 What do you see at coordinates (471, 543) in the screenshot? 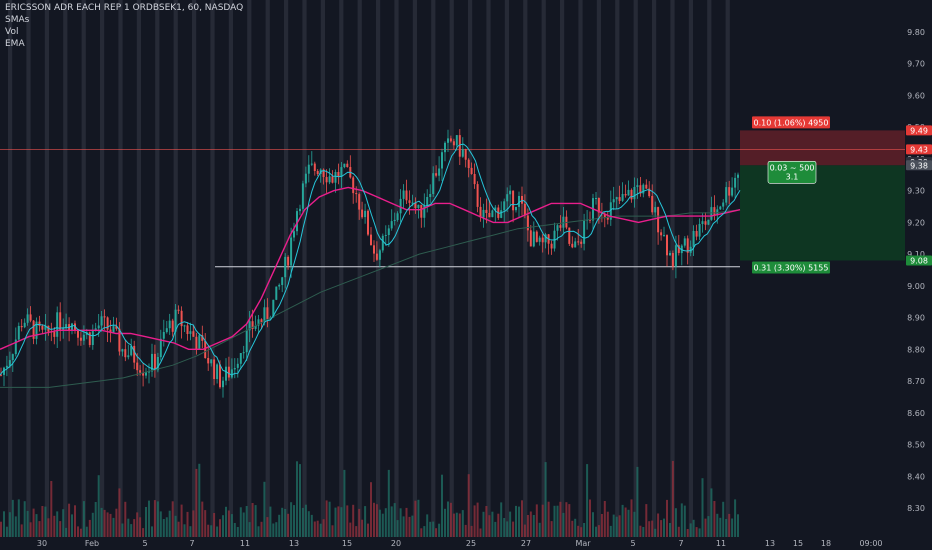
I see `time-tick-label: 25` at bounding box center [471, 543].